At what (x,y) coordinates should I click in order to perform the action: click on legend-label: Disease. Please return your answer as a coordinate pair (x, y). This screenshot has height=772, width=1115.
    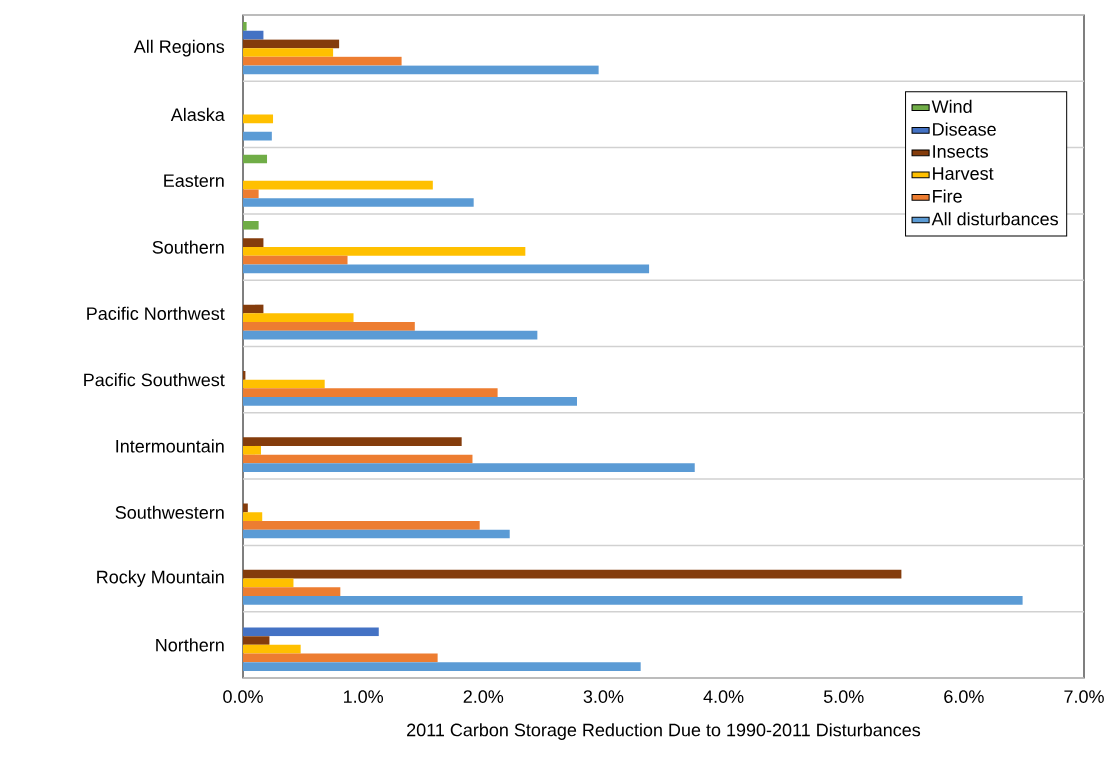
    Looking at the image, I should click on (964, 129).